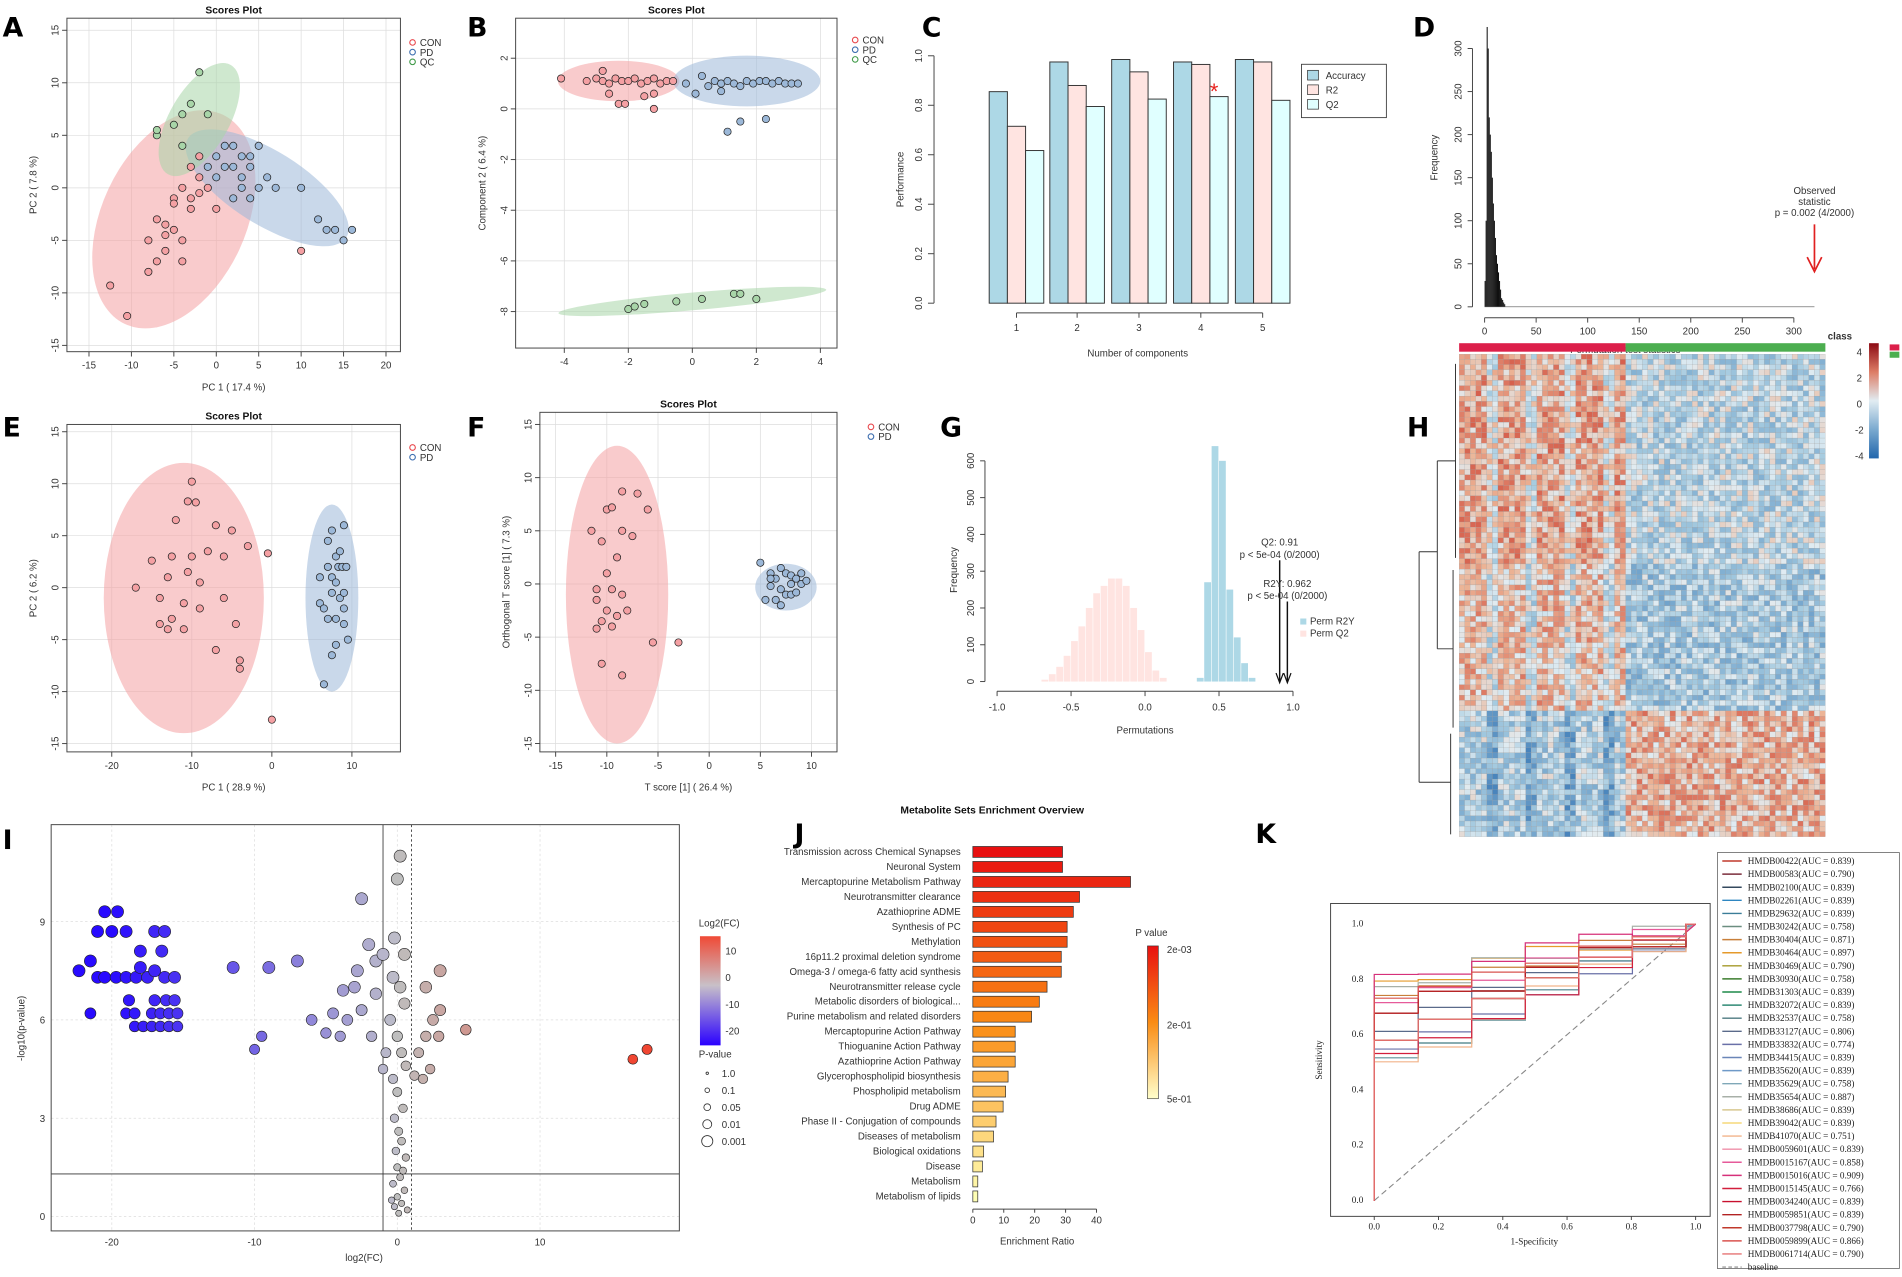 Image resolution: width=1902 pixels, height=1277 pixels. I want to click on y-tick-label: 0.2, so click(919, 253).